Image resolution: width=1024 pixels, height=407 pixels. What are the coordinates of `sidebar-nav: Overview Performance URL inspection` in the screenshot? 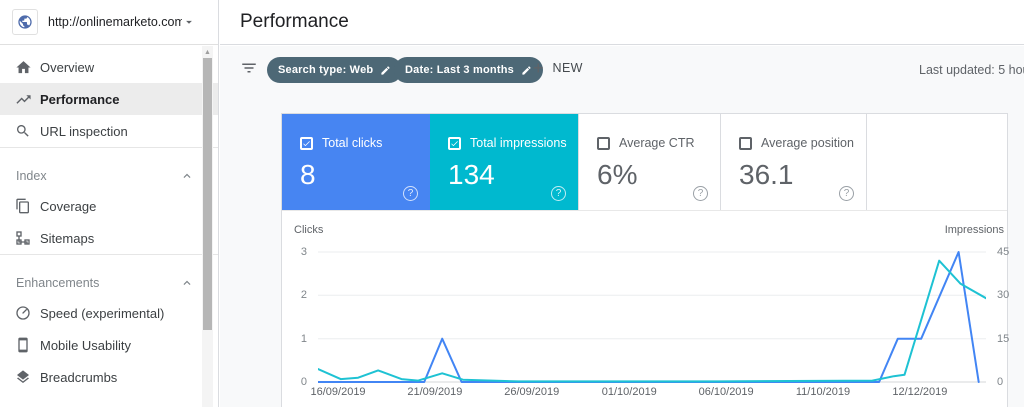 It's located at (109, 96).